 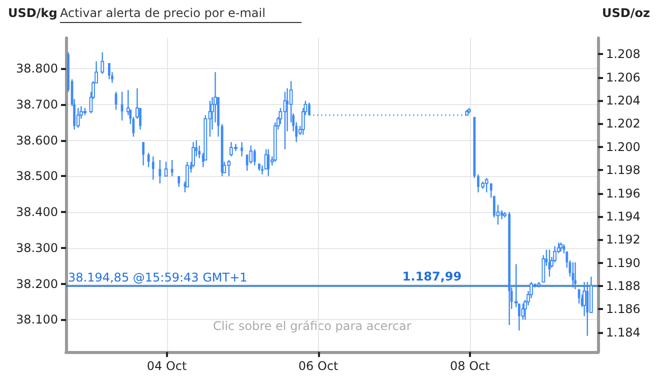 What do you see at coordinates (623, 309) in the screenshot?
I see `y2-tick-label: 1.186` at bounding box center [623, 309].